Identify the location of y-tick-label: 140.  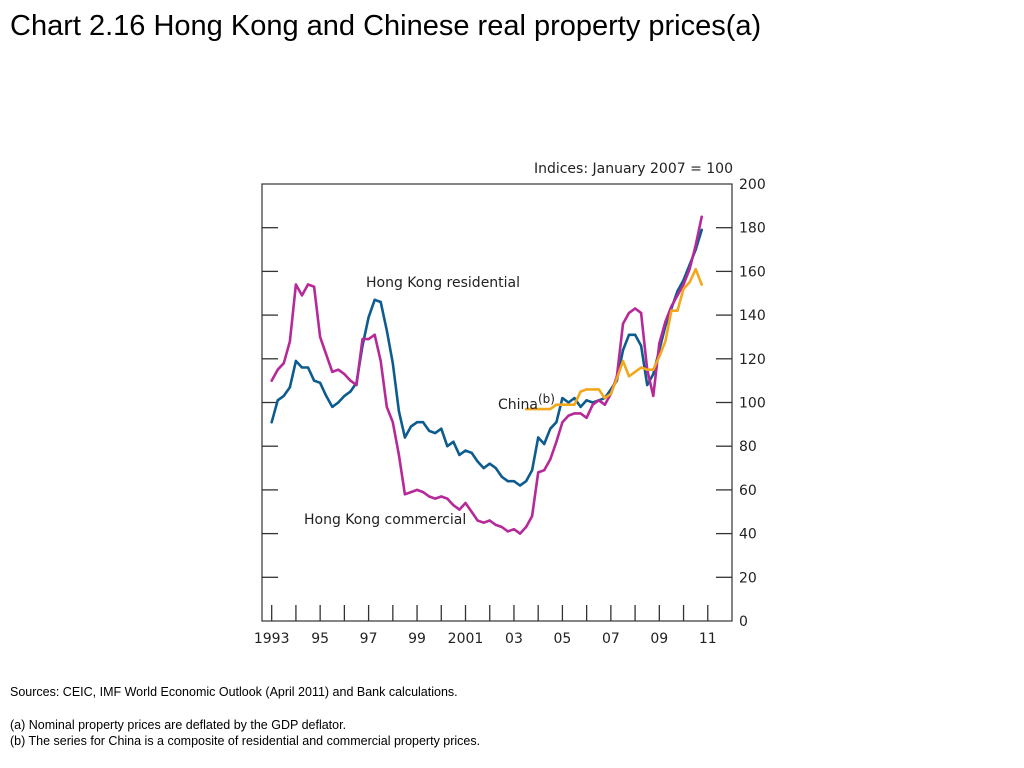
(752, 316).